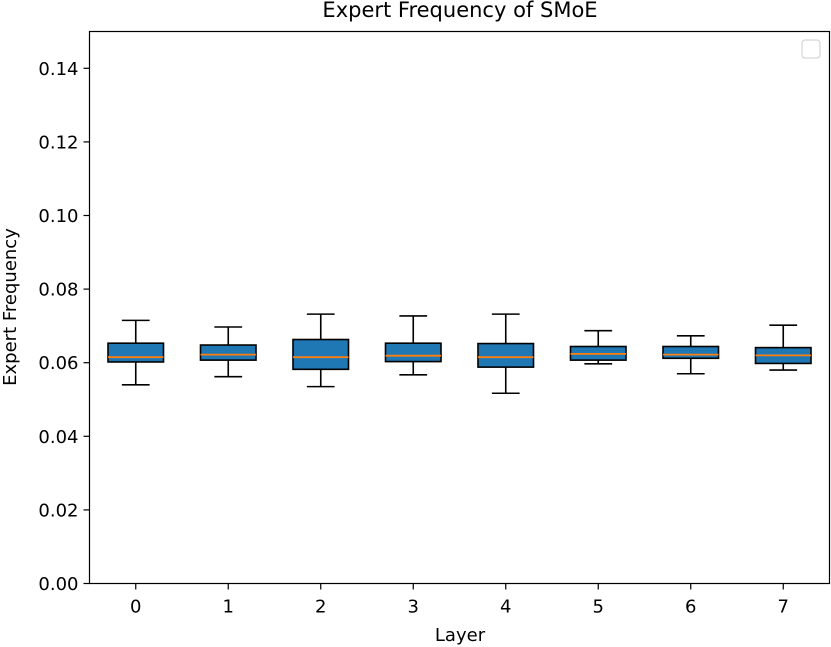 The height and width of the screenshot is (647, 831). Describe the element at coordinates (459, 11) in the screenshot. I see `chart-title: Expert Frequency of SMoE` at that location.